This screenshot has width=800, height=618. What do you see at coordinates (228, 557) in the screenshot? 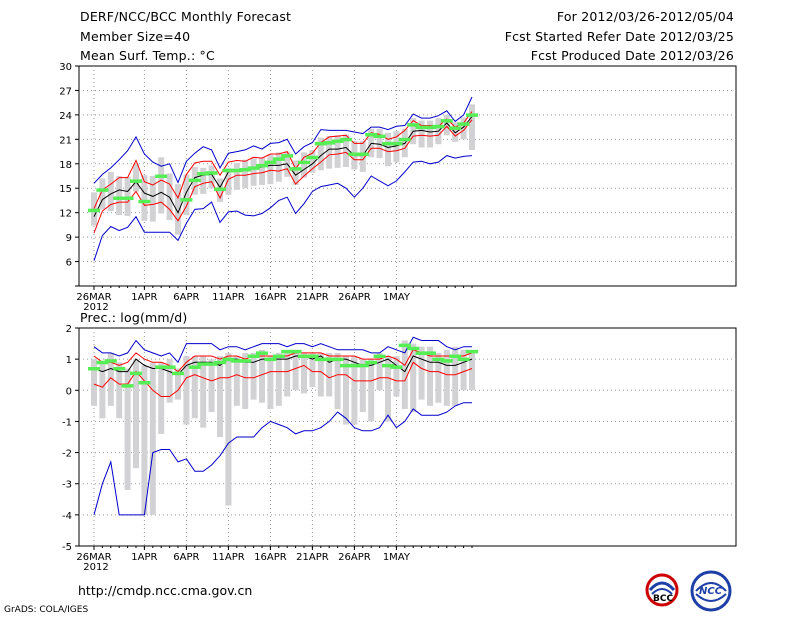
I see `prec-x-tick-label: 11APR` at bounding box center [228, 557].